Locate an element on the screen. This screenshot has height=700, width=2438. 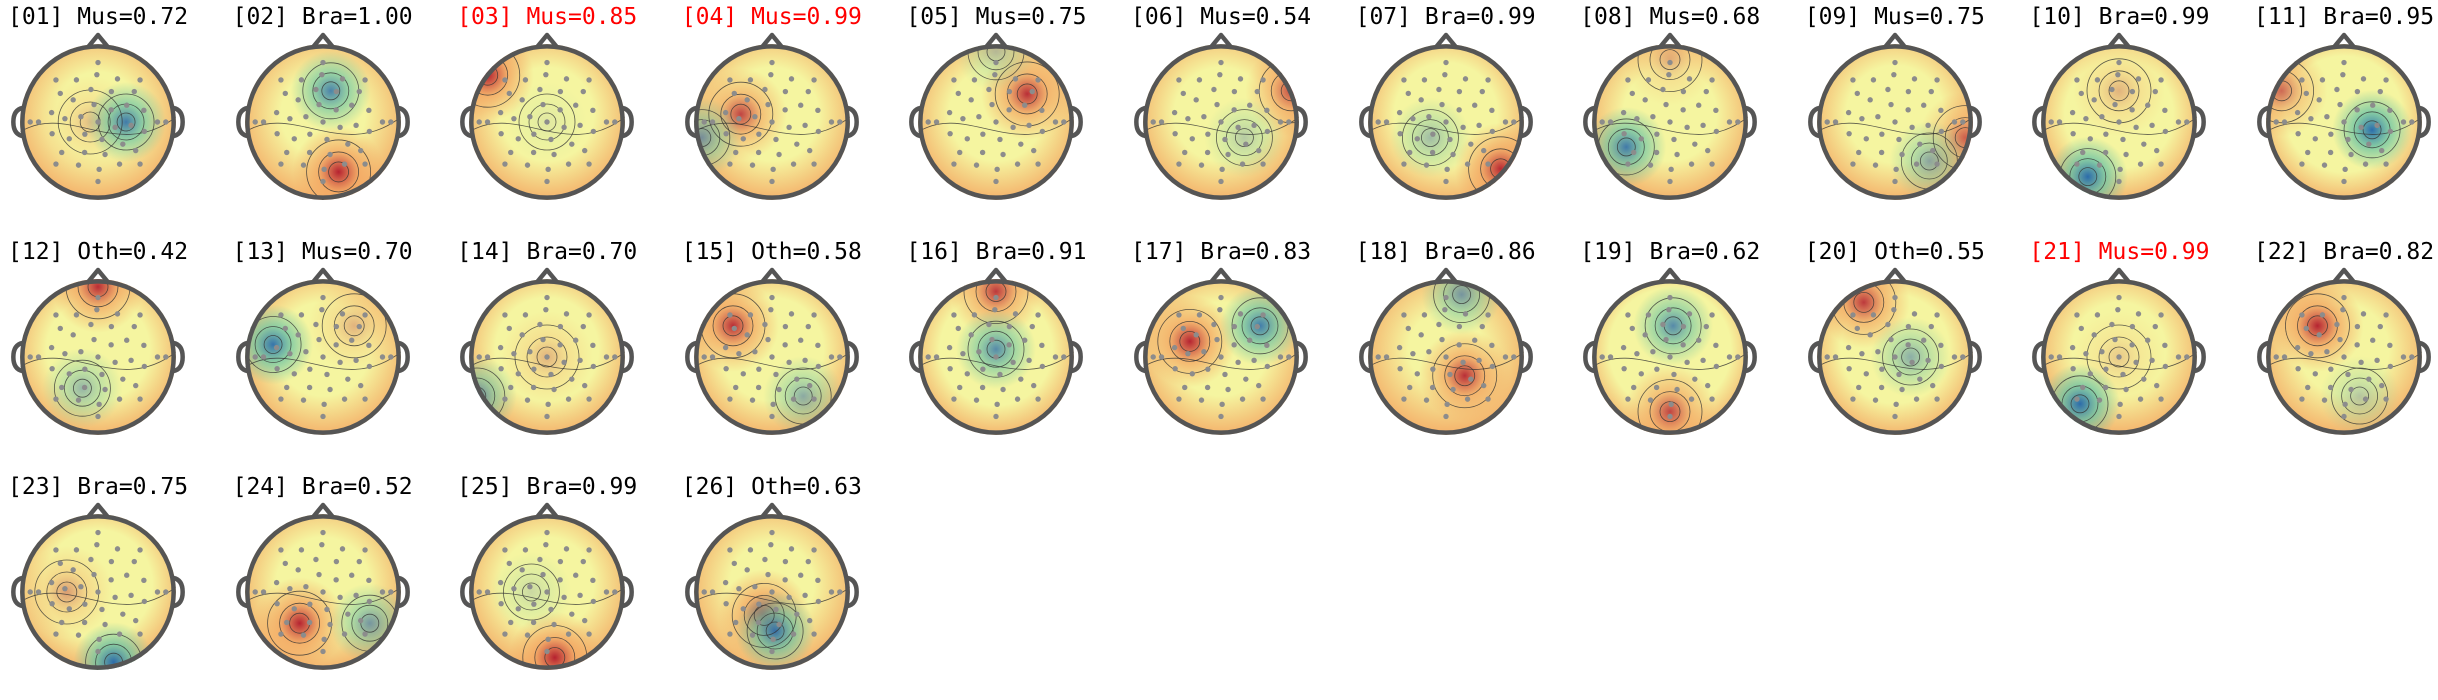
component-cell-13: [13] Mus=0.70 is located at coordinates (345, 350).